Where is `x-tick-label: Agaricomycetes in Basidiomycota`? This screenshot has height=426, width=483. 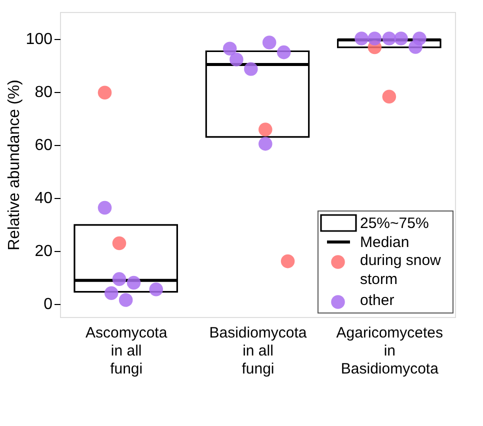 x-tick-label: Agaricomycetes in Basidiomycota is located at coordinates (390, 351).